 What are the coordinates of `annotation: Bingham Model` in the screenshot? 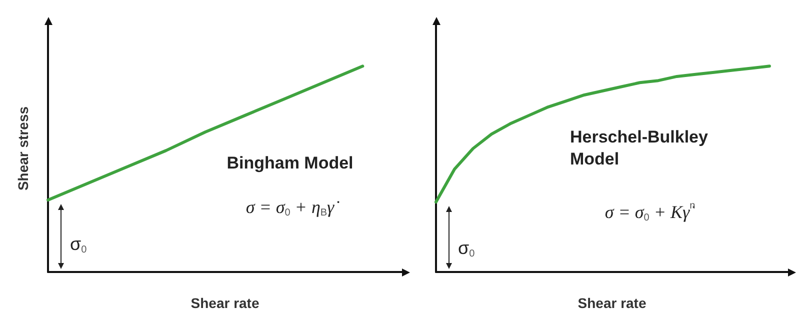 It's located at (290, 163).